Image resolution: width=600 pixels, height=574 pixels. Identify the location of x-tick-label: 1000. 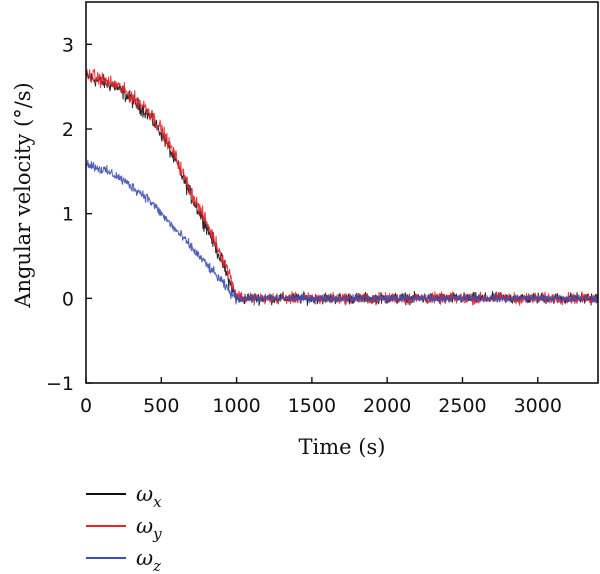
(236, 406).